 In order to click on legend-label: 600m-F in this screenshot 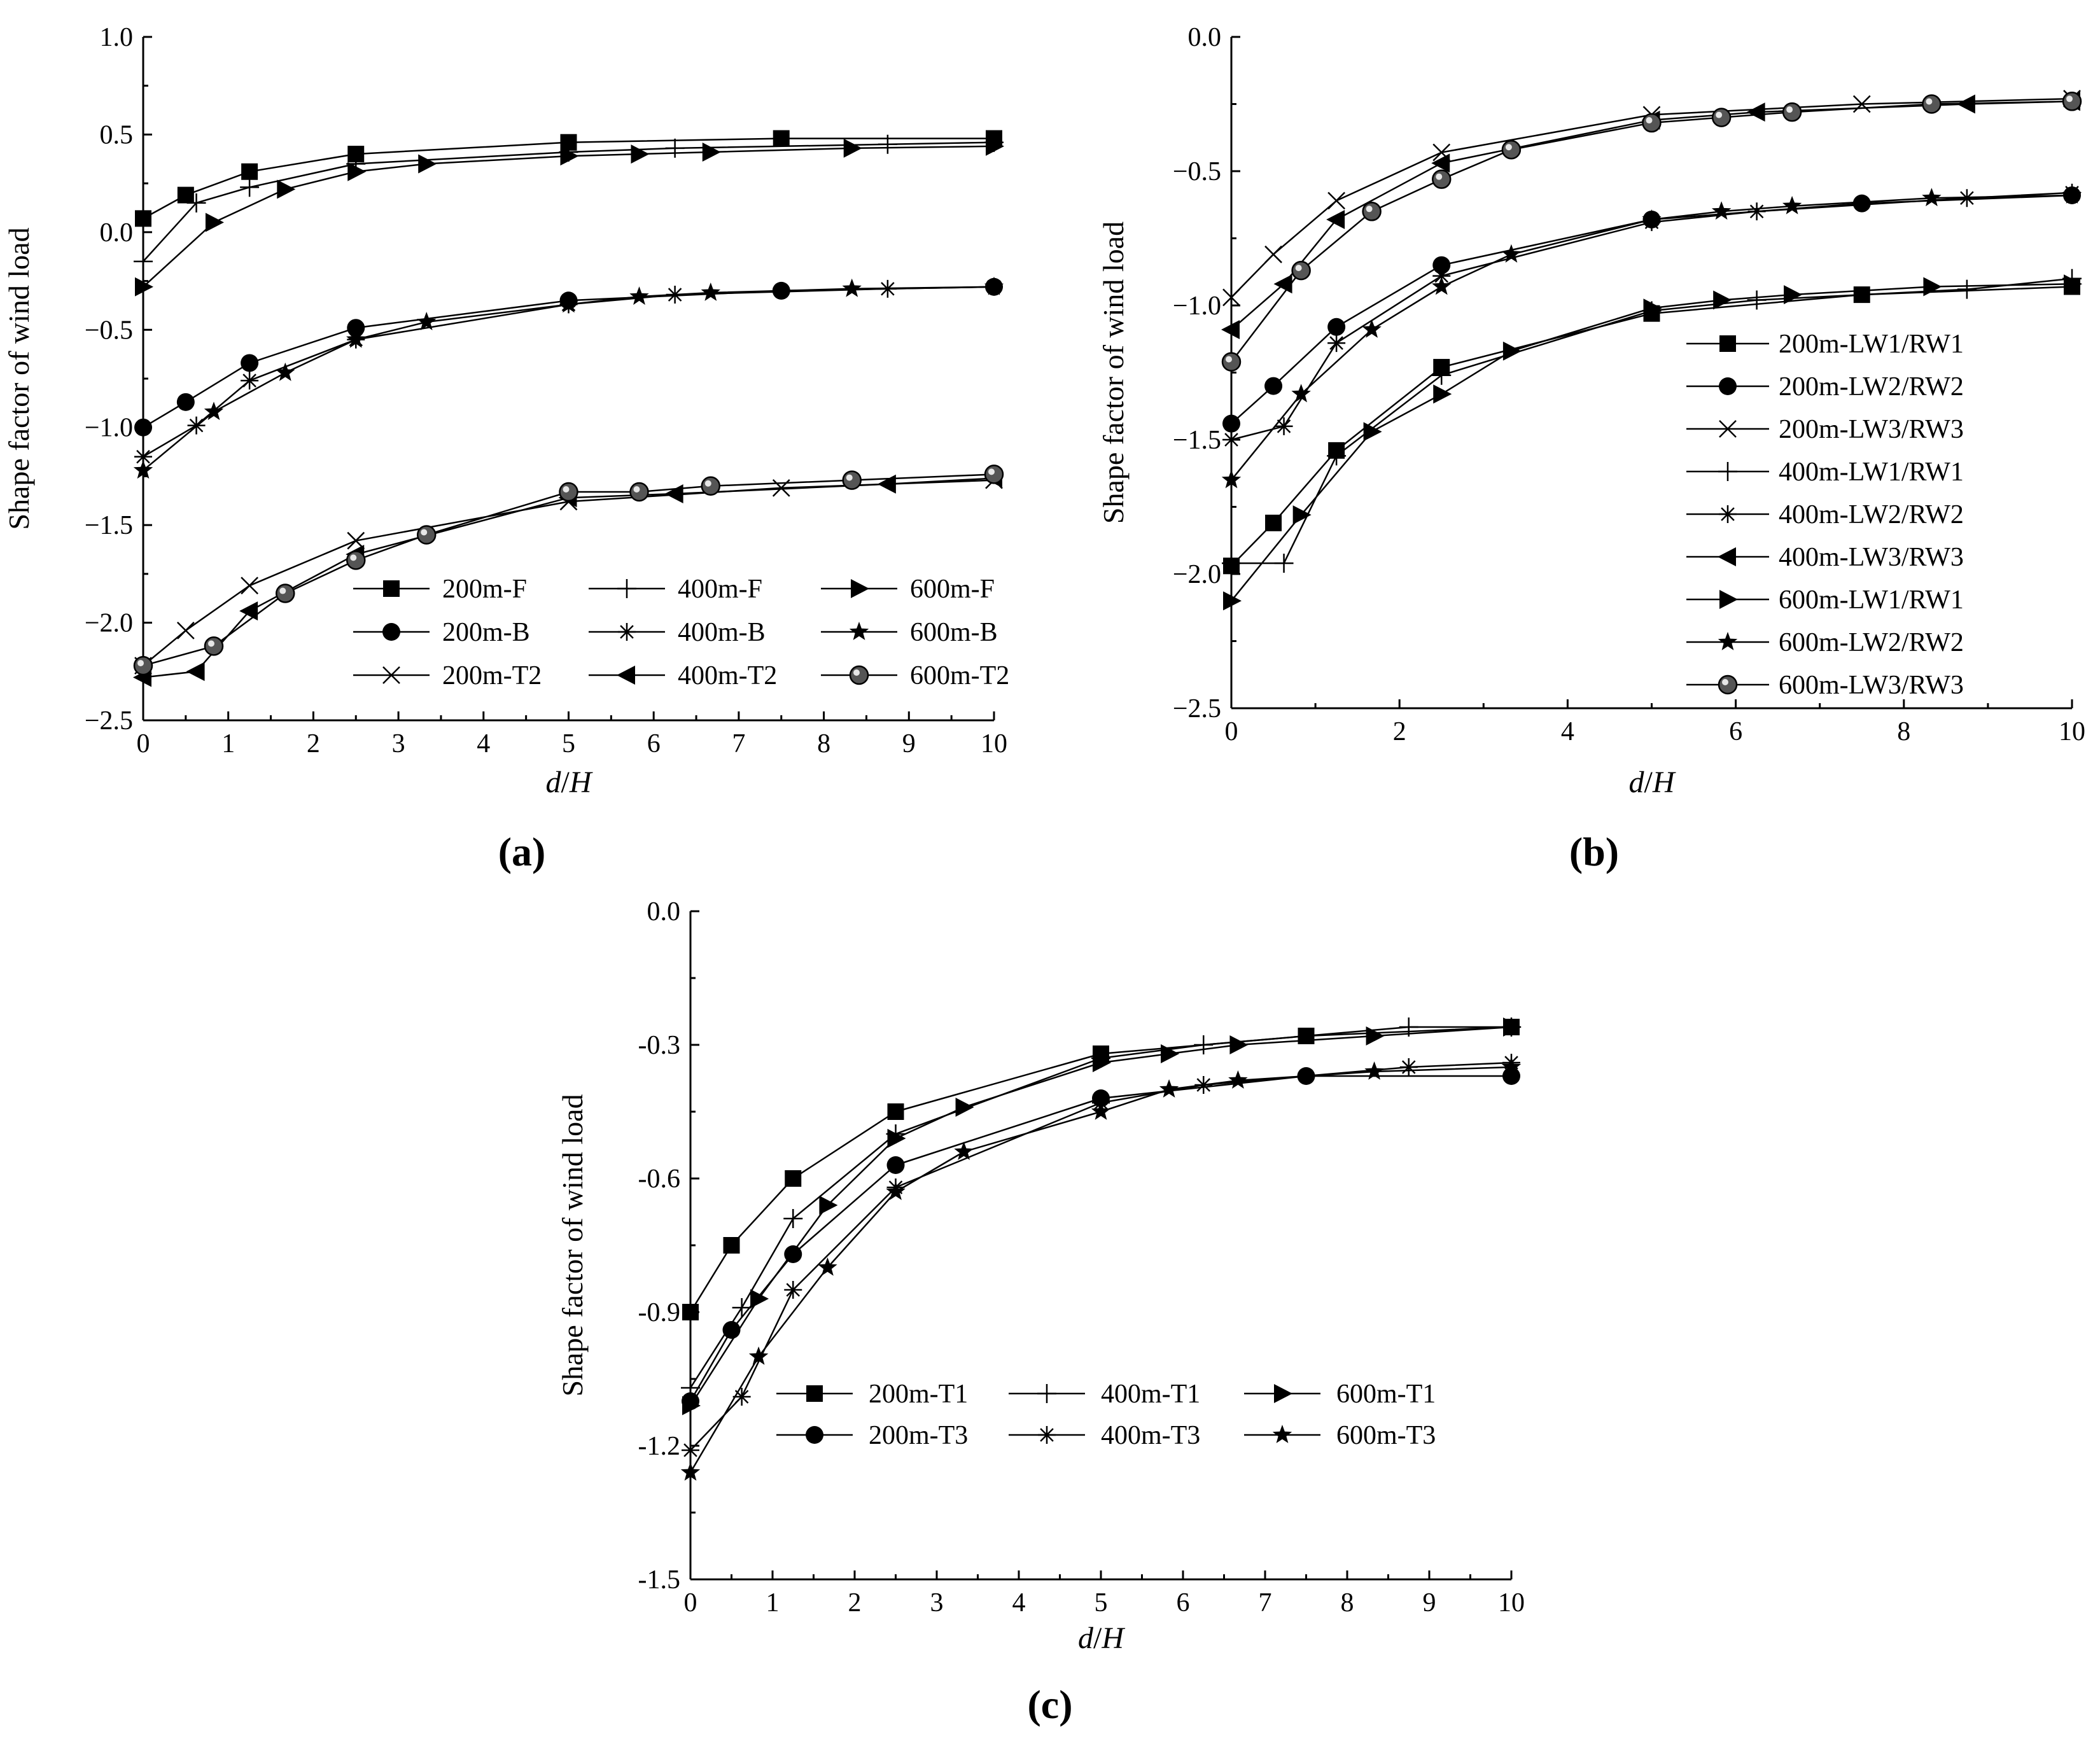, I will do `click(952, 589)`.